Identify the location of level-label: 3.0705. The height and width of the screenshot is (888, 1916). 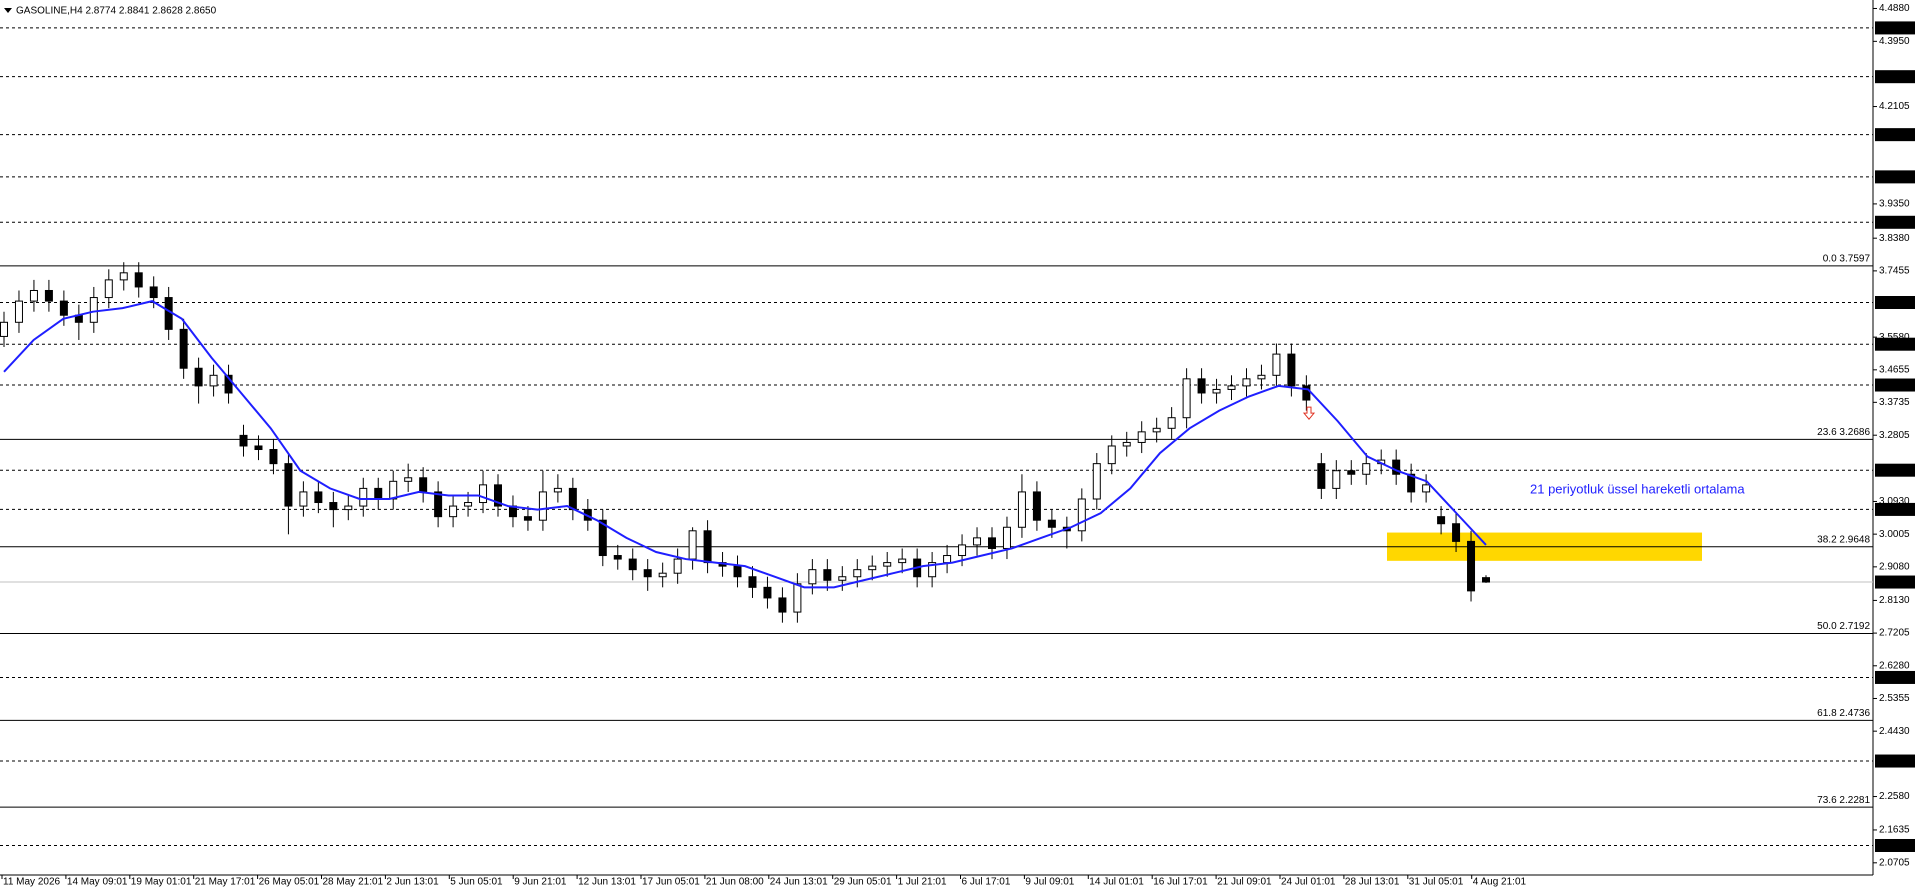
(1893, 509).